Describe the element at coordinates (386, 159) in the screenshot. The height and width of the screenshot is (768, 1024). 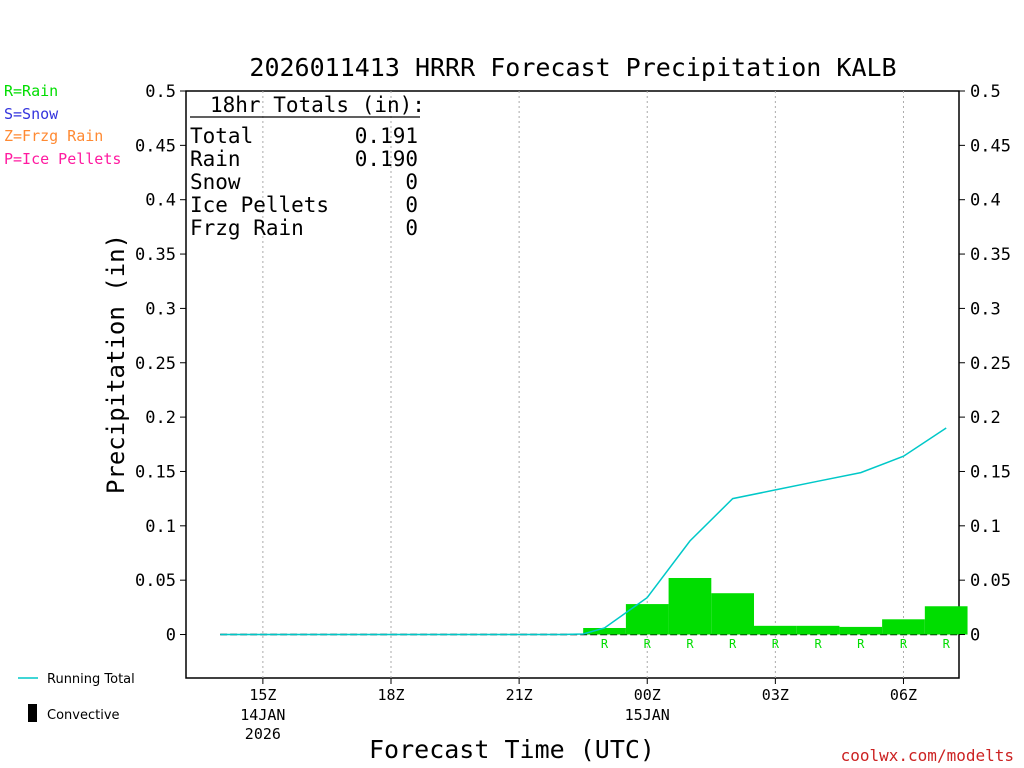
I see `totals-value: 0.190` at that location.